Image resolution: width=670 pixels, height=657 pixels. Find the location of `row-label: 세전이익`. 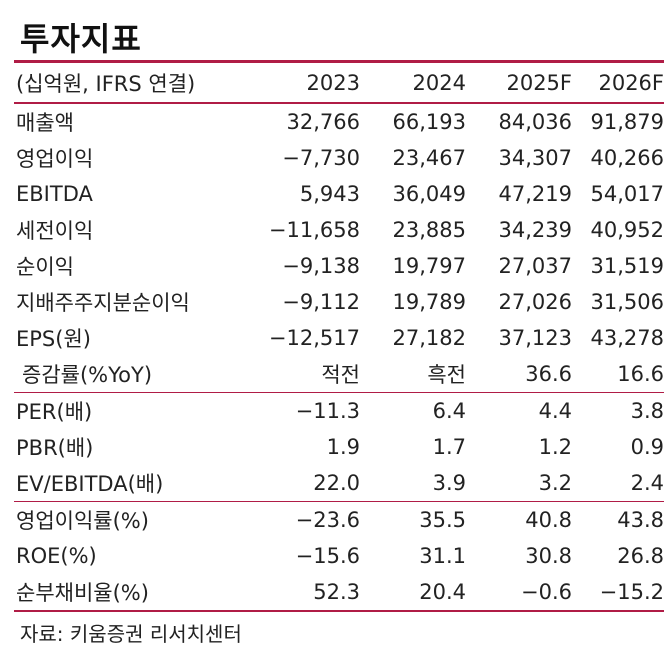

row-label: 세전이익 is located at coordinates (55, 231).